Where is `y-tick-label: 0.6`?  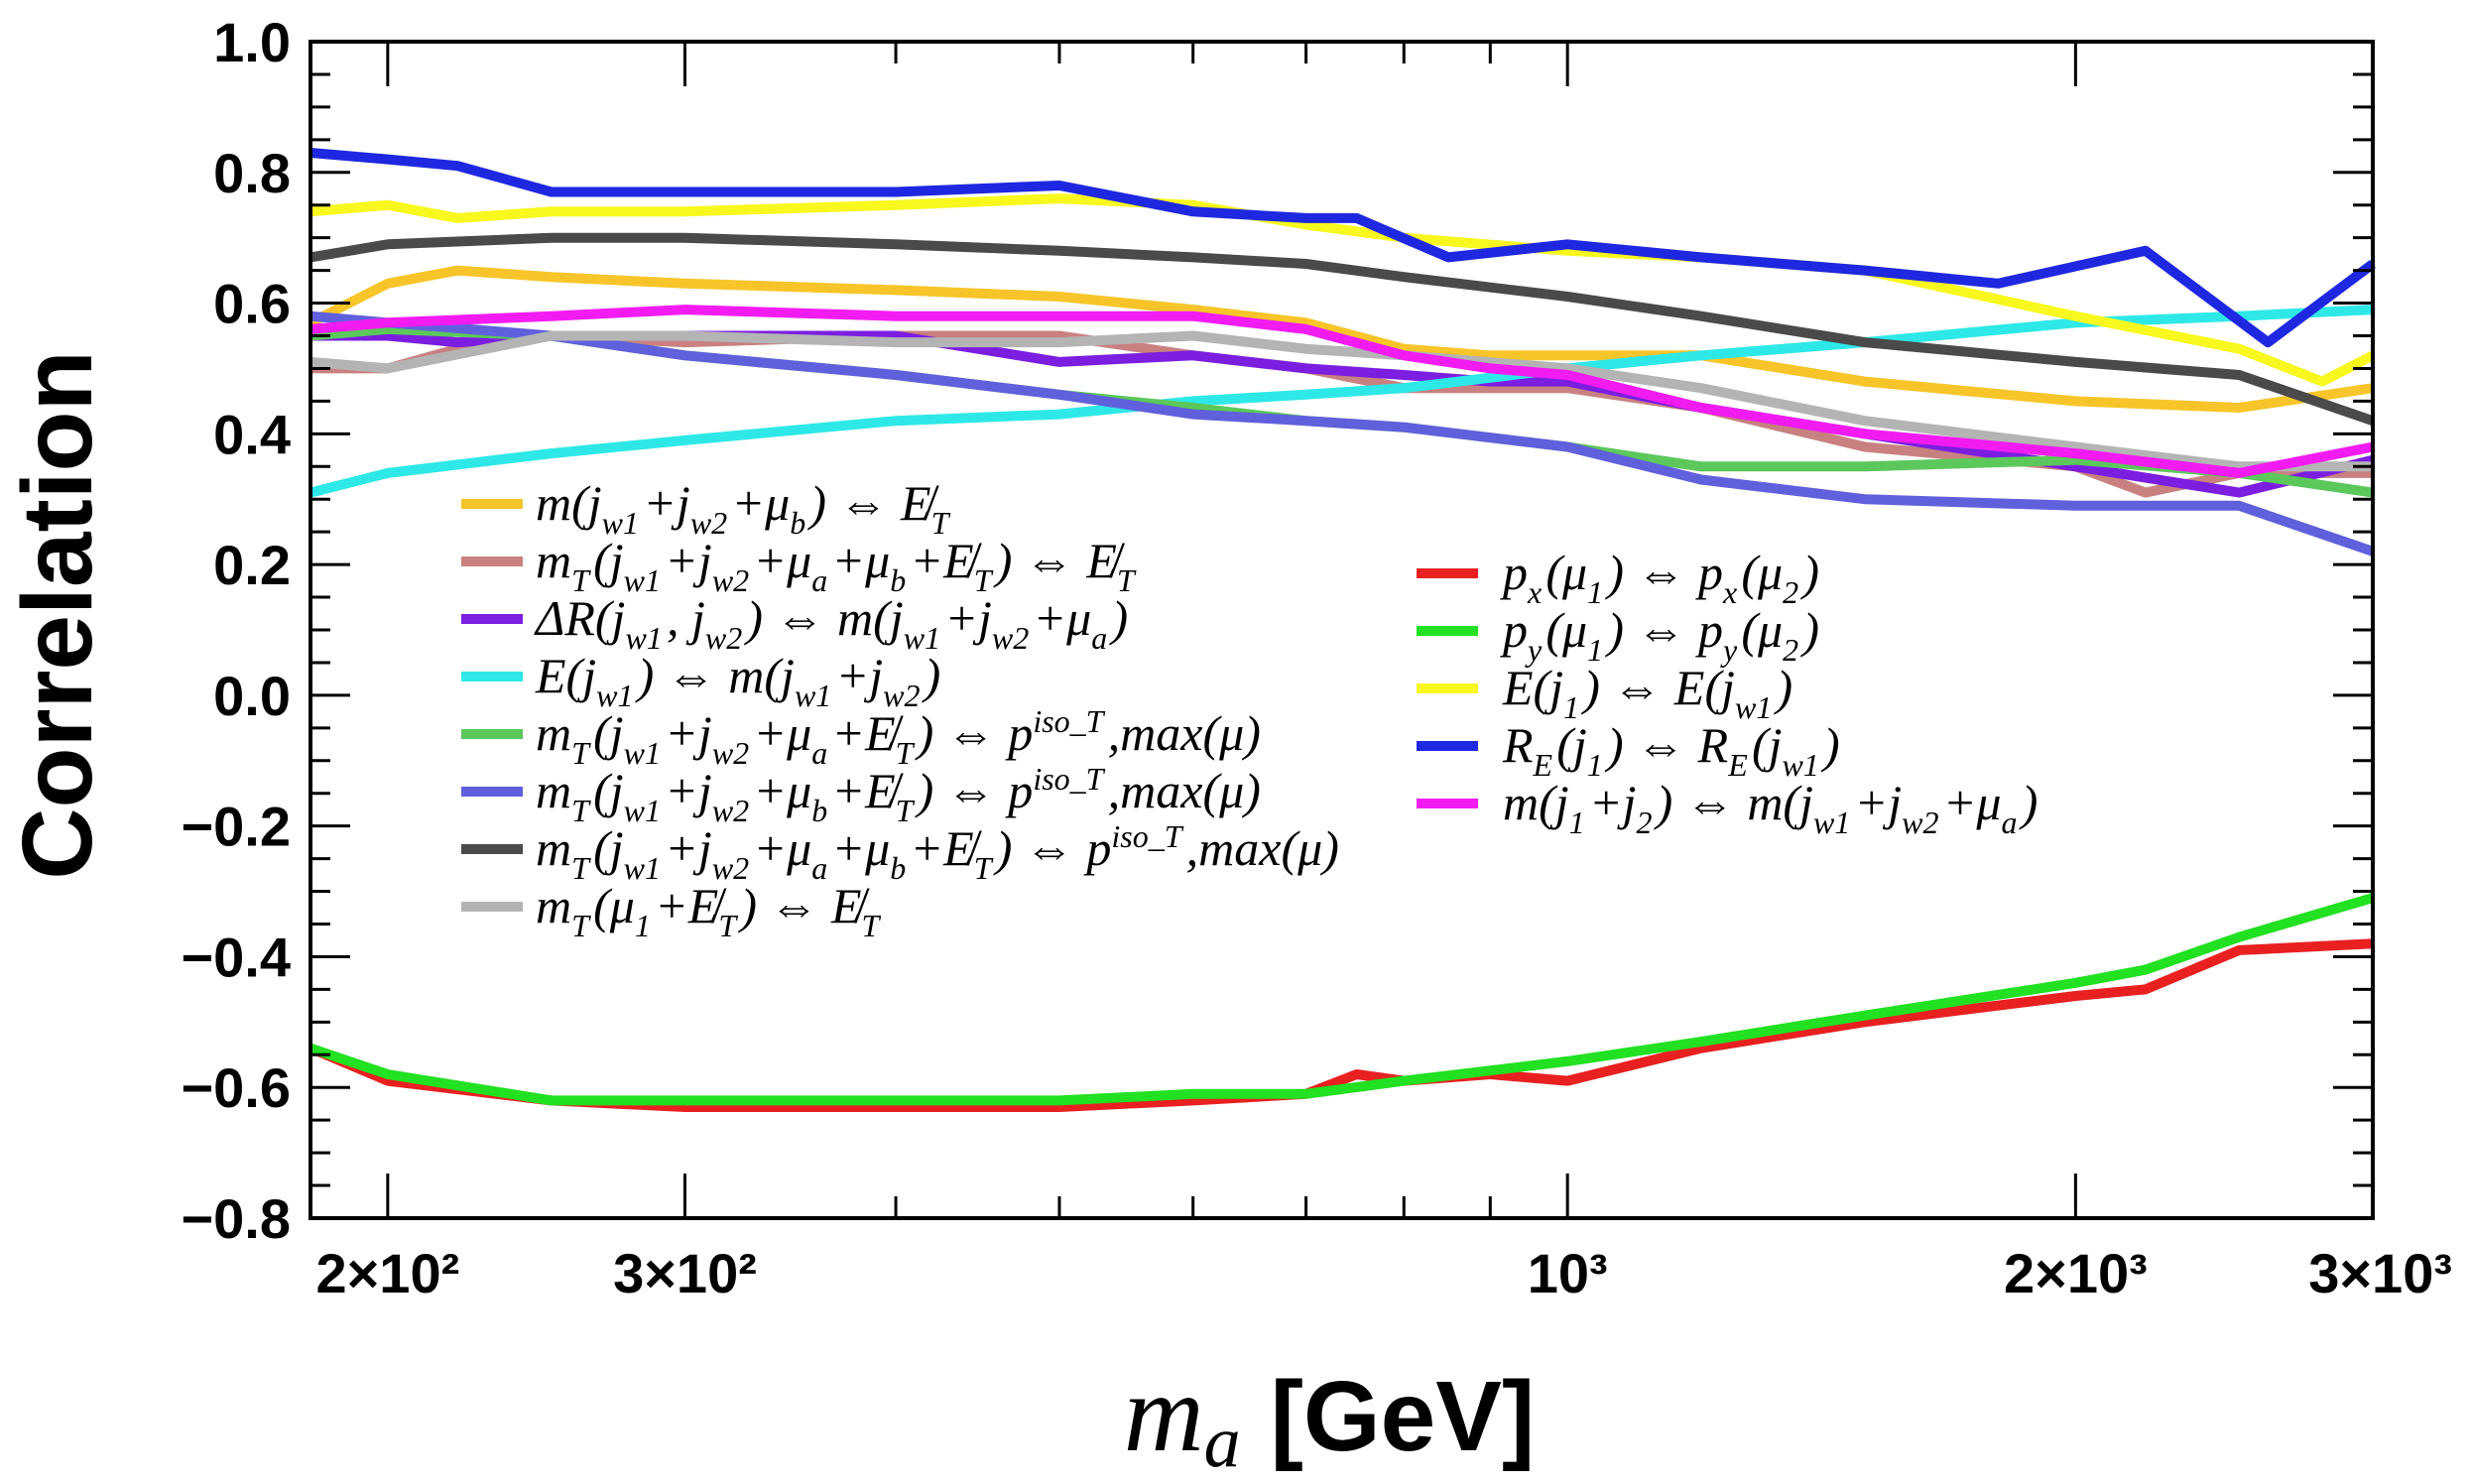 y-tick-label: 0.6 is located at coordinates (252, 304).